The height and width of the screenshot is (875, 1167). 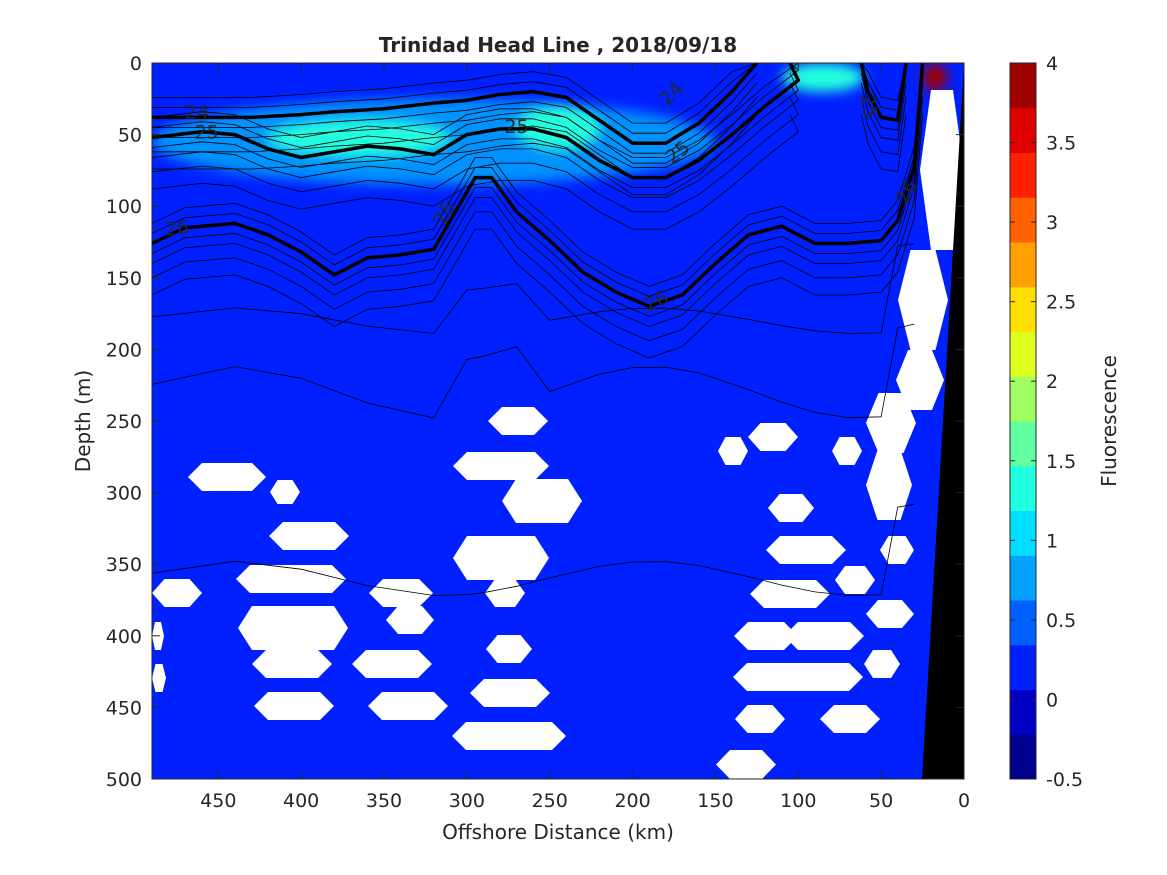 I want to click on x-tick-label: 300, so click(x=467, y=801).